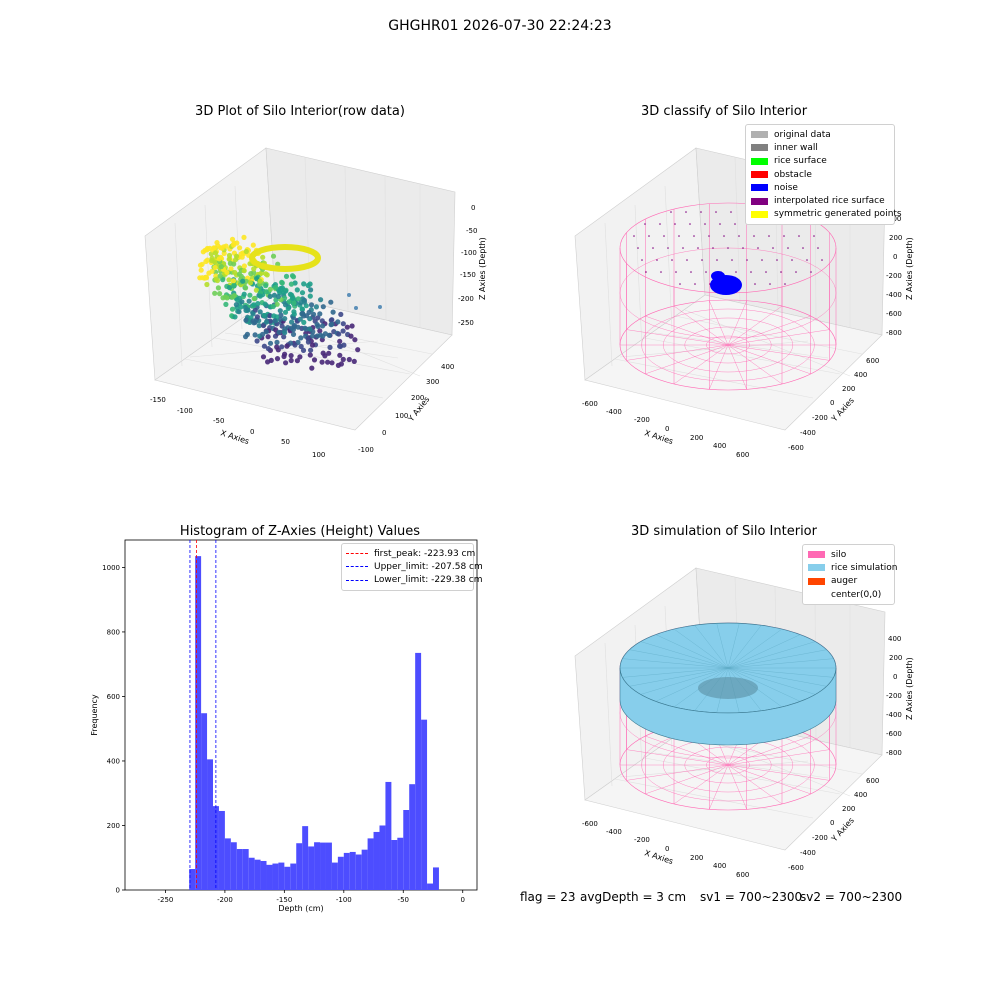 The height and width of the screenshot is (1000, 1000). Describe the element at coordinates (318, 455) in the screenshot. I see `raw-x-tick: 100` at that location.